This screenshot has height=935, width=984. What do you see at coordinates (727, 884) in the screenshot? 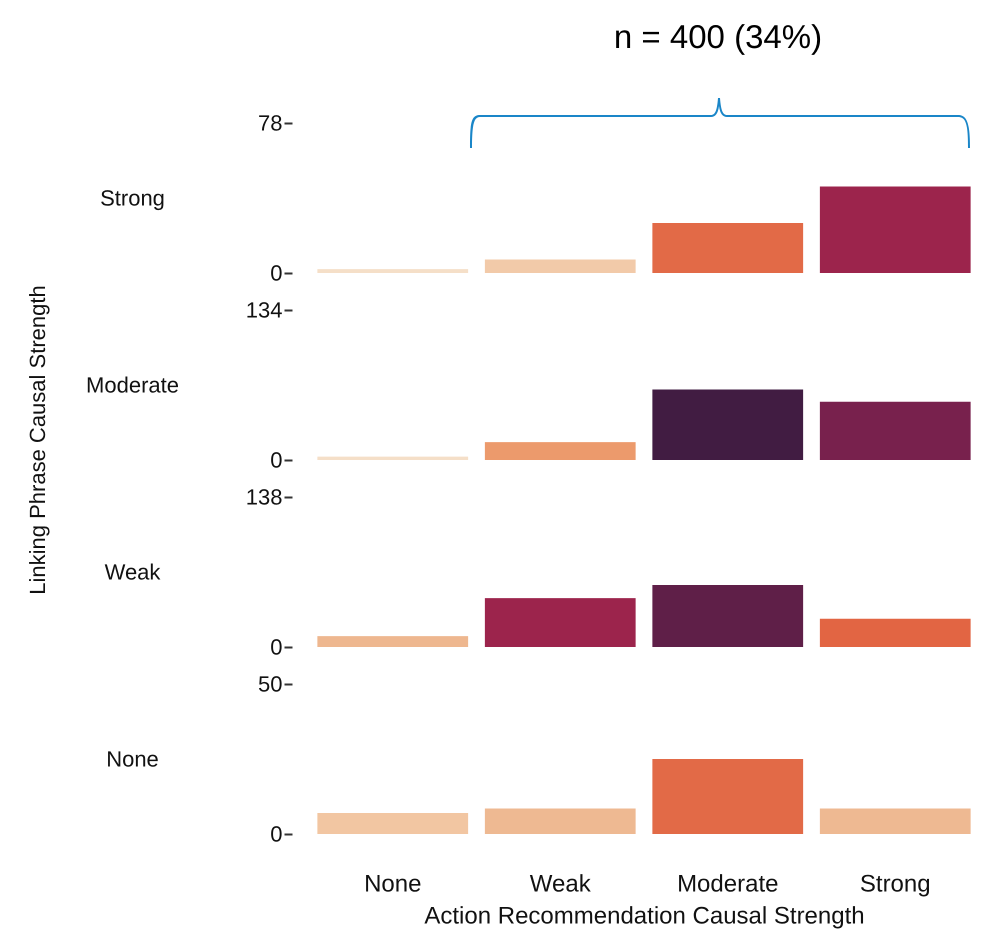
I see `x-tick-label: Moderate` at bounding box center [727, 884].